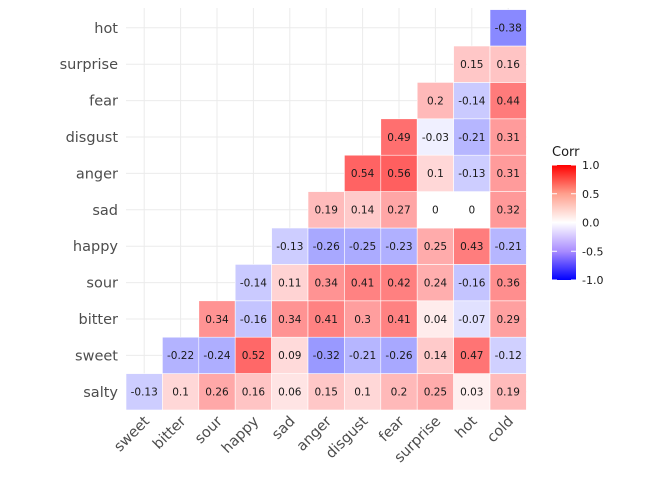  I want to click on cell-value-label: -0.07, so click(471, 320).